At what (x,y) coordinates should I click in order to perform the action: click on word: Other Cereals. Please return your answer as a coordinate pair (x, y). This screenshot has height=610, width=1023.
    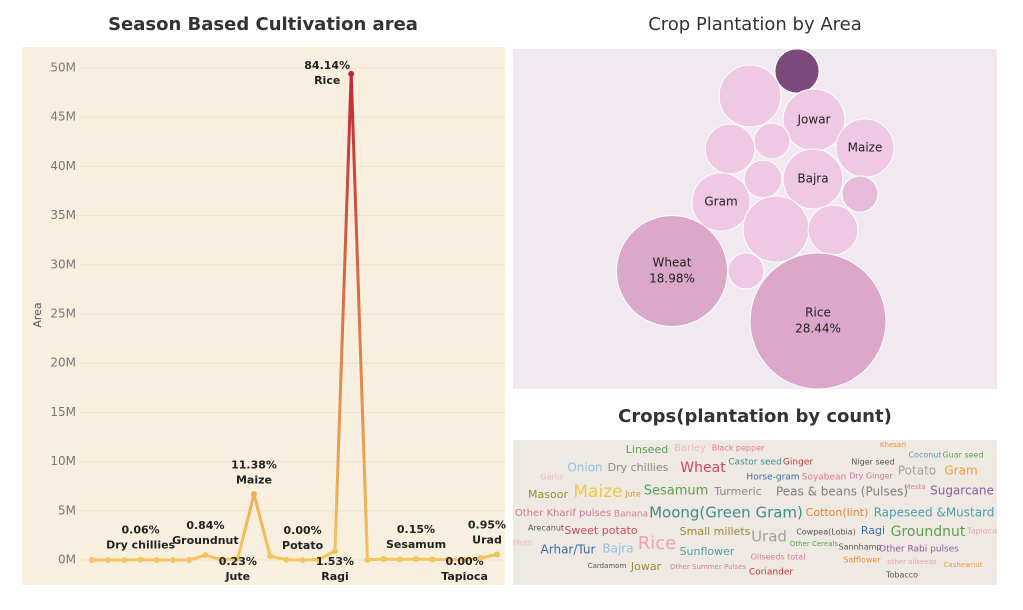
    Looking at the image, I should click on (814, 544).